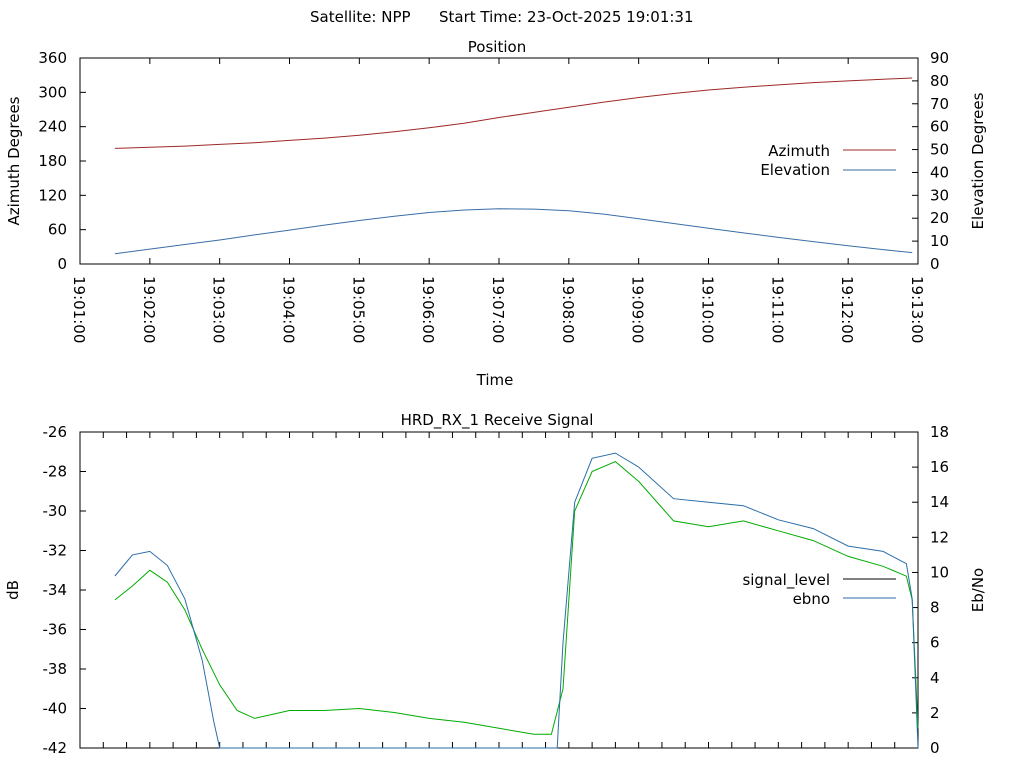  Describe the element at coordinates (55, 669) in the screenshot. I see `left-tick-label: -38` at that location.